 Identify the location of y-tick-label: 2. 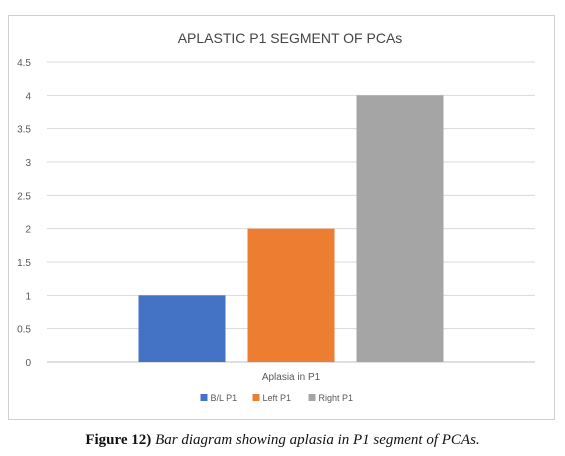
(28, 230).